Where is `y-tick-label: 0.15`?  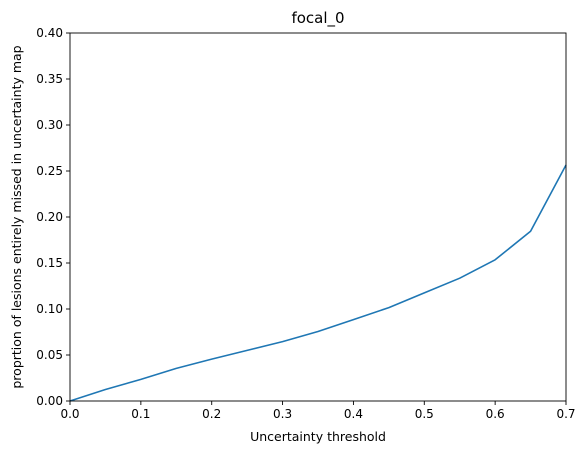
y-tick-label: 0.15 is located at coordinates (49, 263).